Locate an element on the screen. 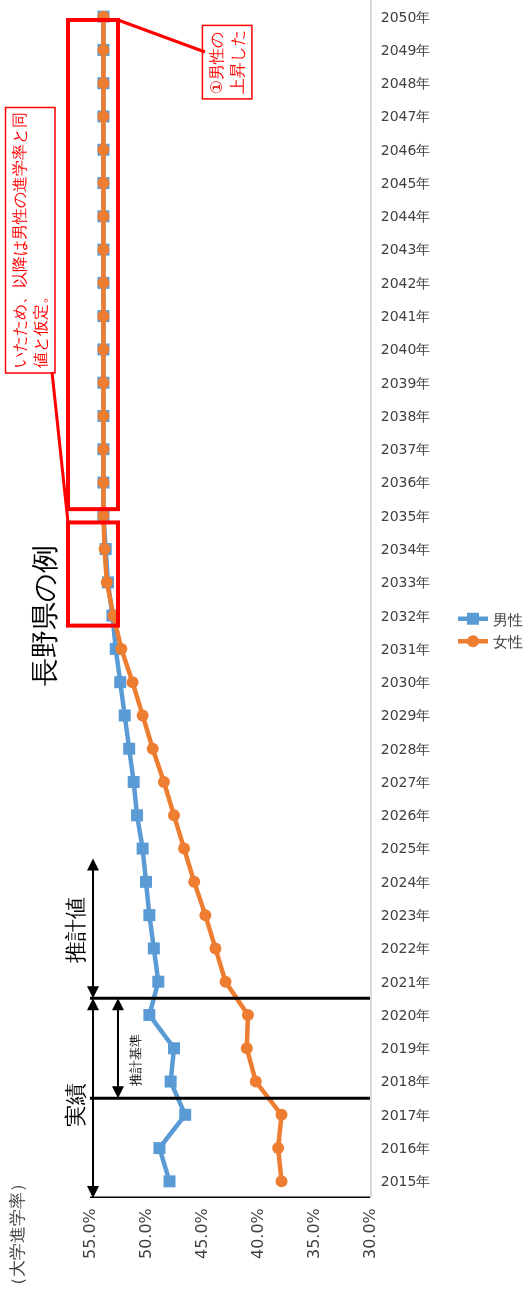 This screenshot has width=528, height=1306. y-tick-label: 2037年 is located at coordinates (405, 449).